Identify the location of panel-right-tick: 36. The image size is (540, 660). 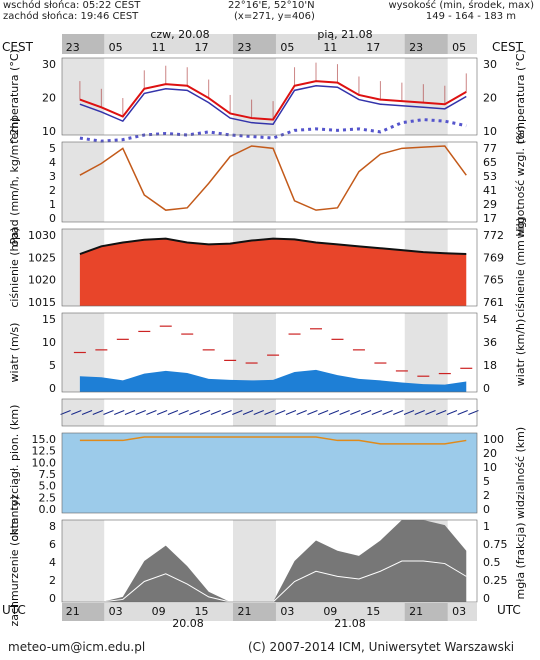
(490, 342).